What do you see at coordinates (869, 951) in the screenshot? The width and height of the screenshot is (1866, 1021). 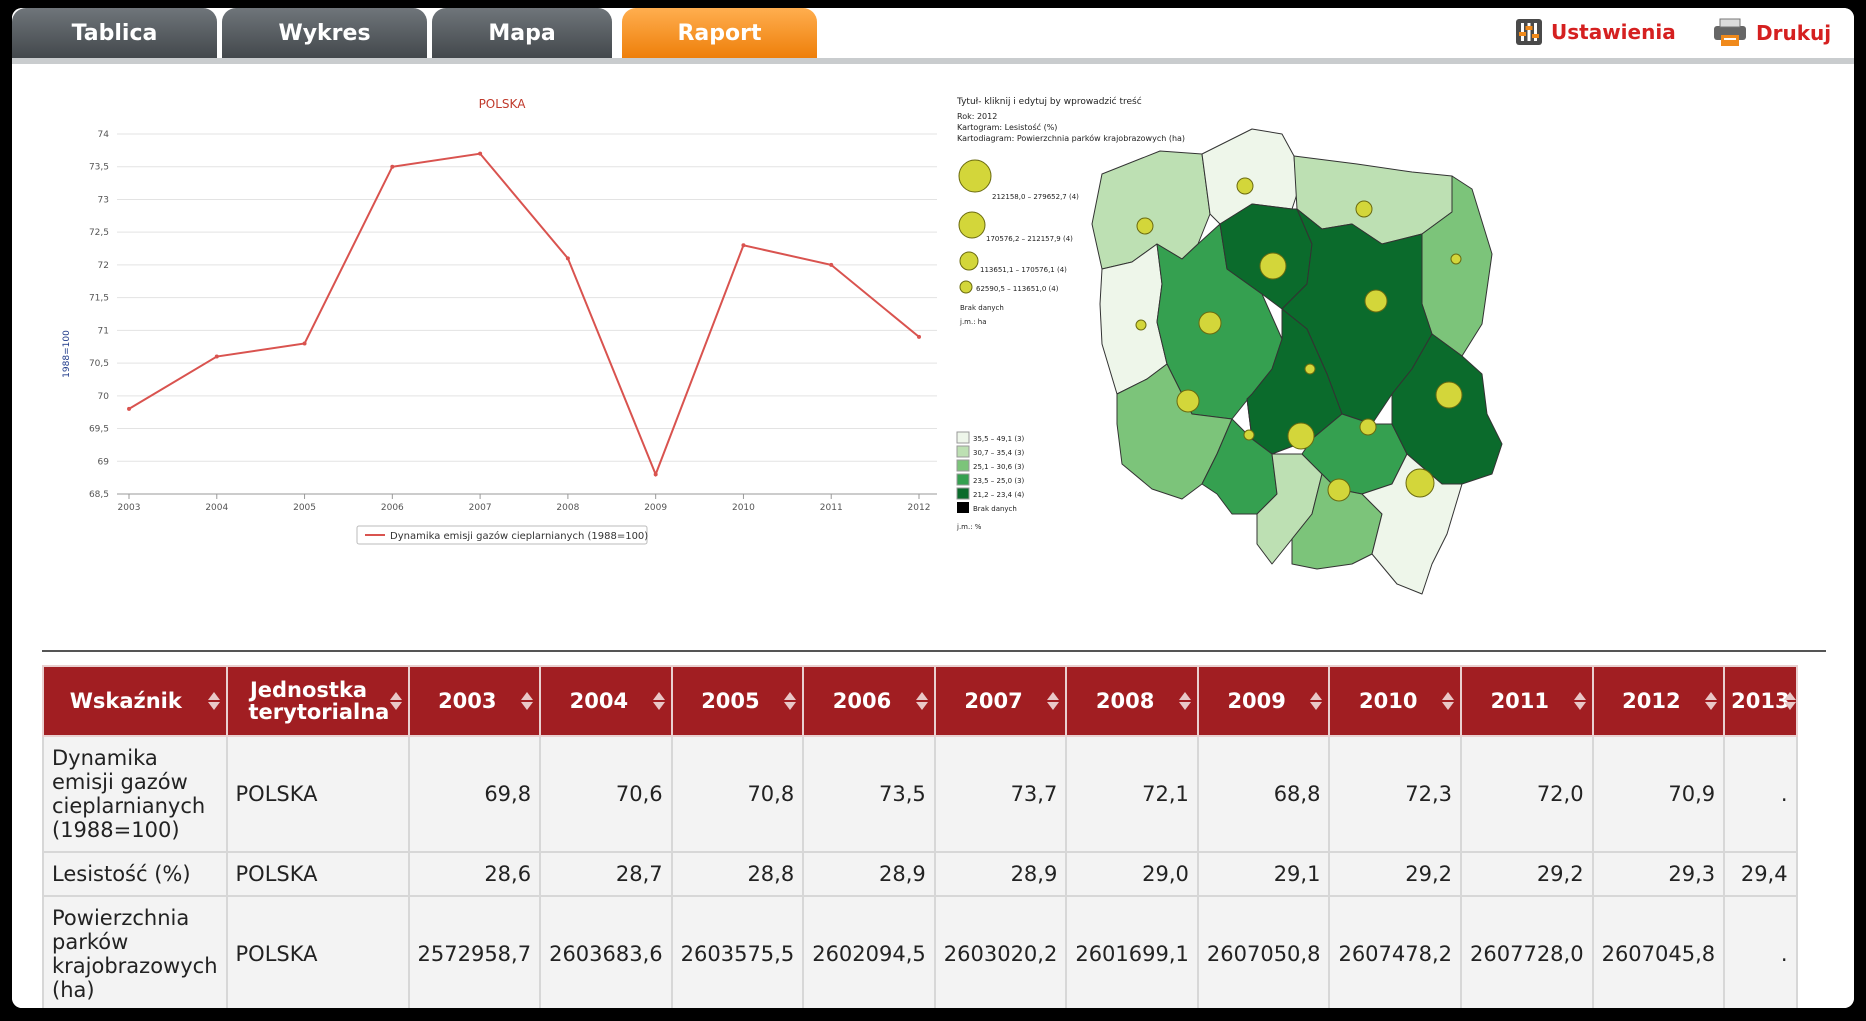 I see `cell-value: 2602094,5` at bounding box center [869, 951].